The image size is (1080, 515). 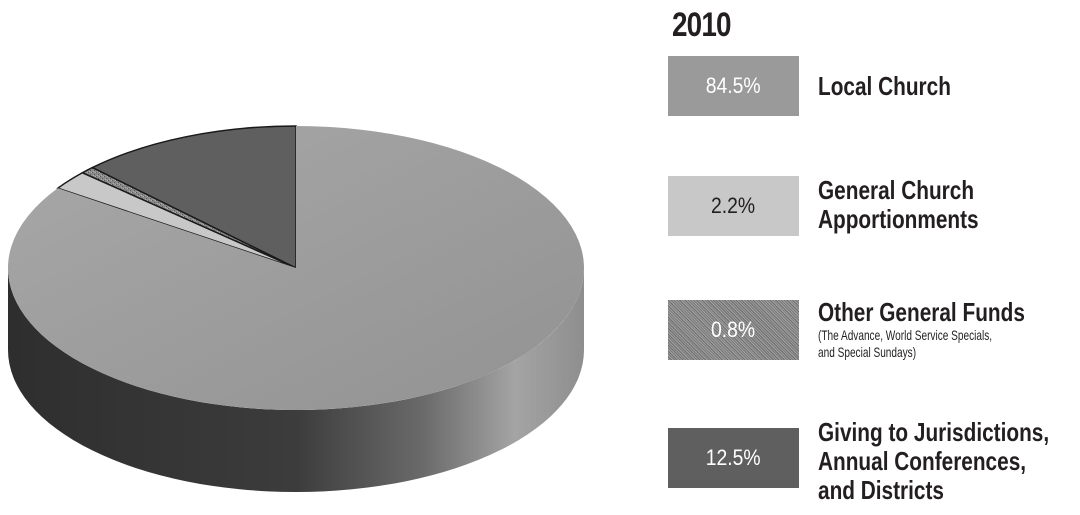 What do you see at coordinates (934, 432) in the screenshot?
I see `legend-label-line: Giving to Jurisdictions,` at bounding box center [934, 432].